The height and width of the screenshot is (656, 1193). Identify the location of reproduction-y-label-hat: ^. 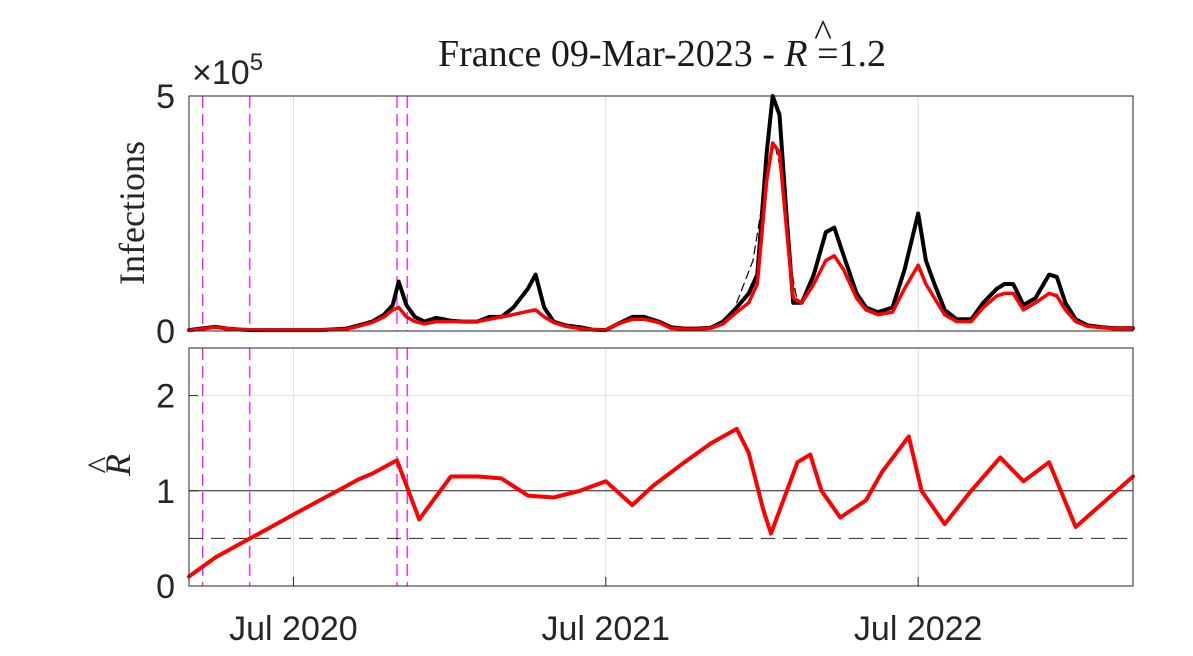
(100, 464).